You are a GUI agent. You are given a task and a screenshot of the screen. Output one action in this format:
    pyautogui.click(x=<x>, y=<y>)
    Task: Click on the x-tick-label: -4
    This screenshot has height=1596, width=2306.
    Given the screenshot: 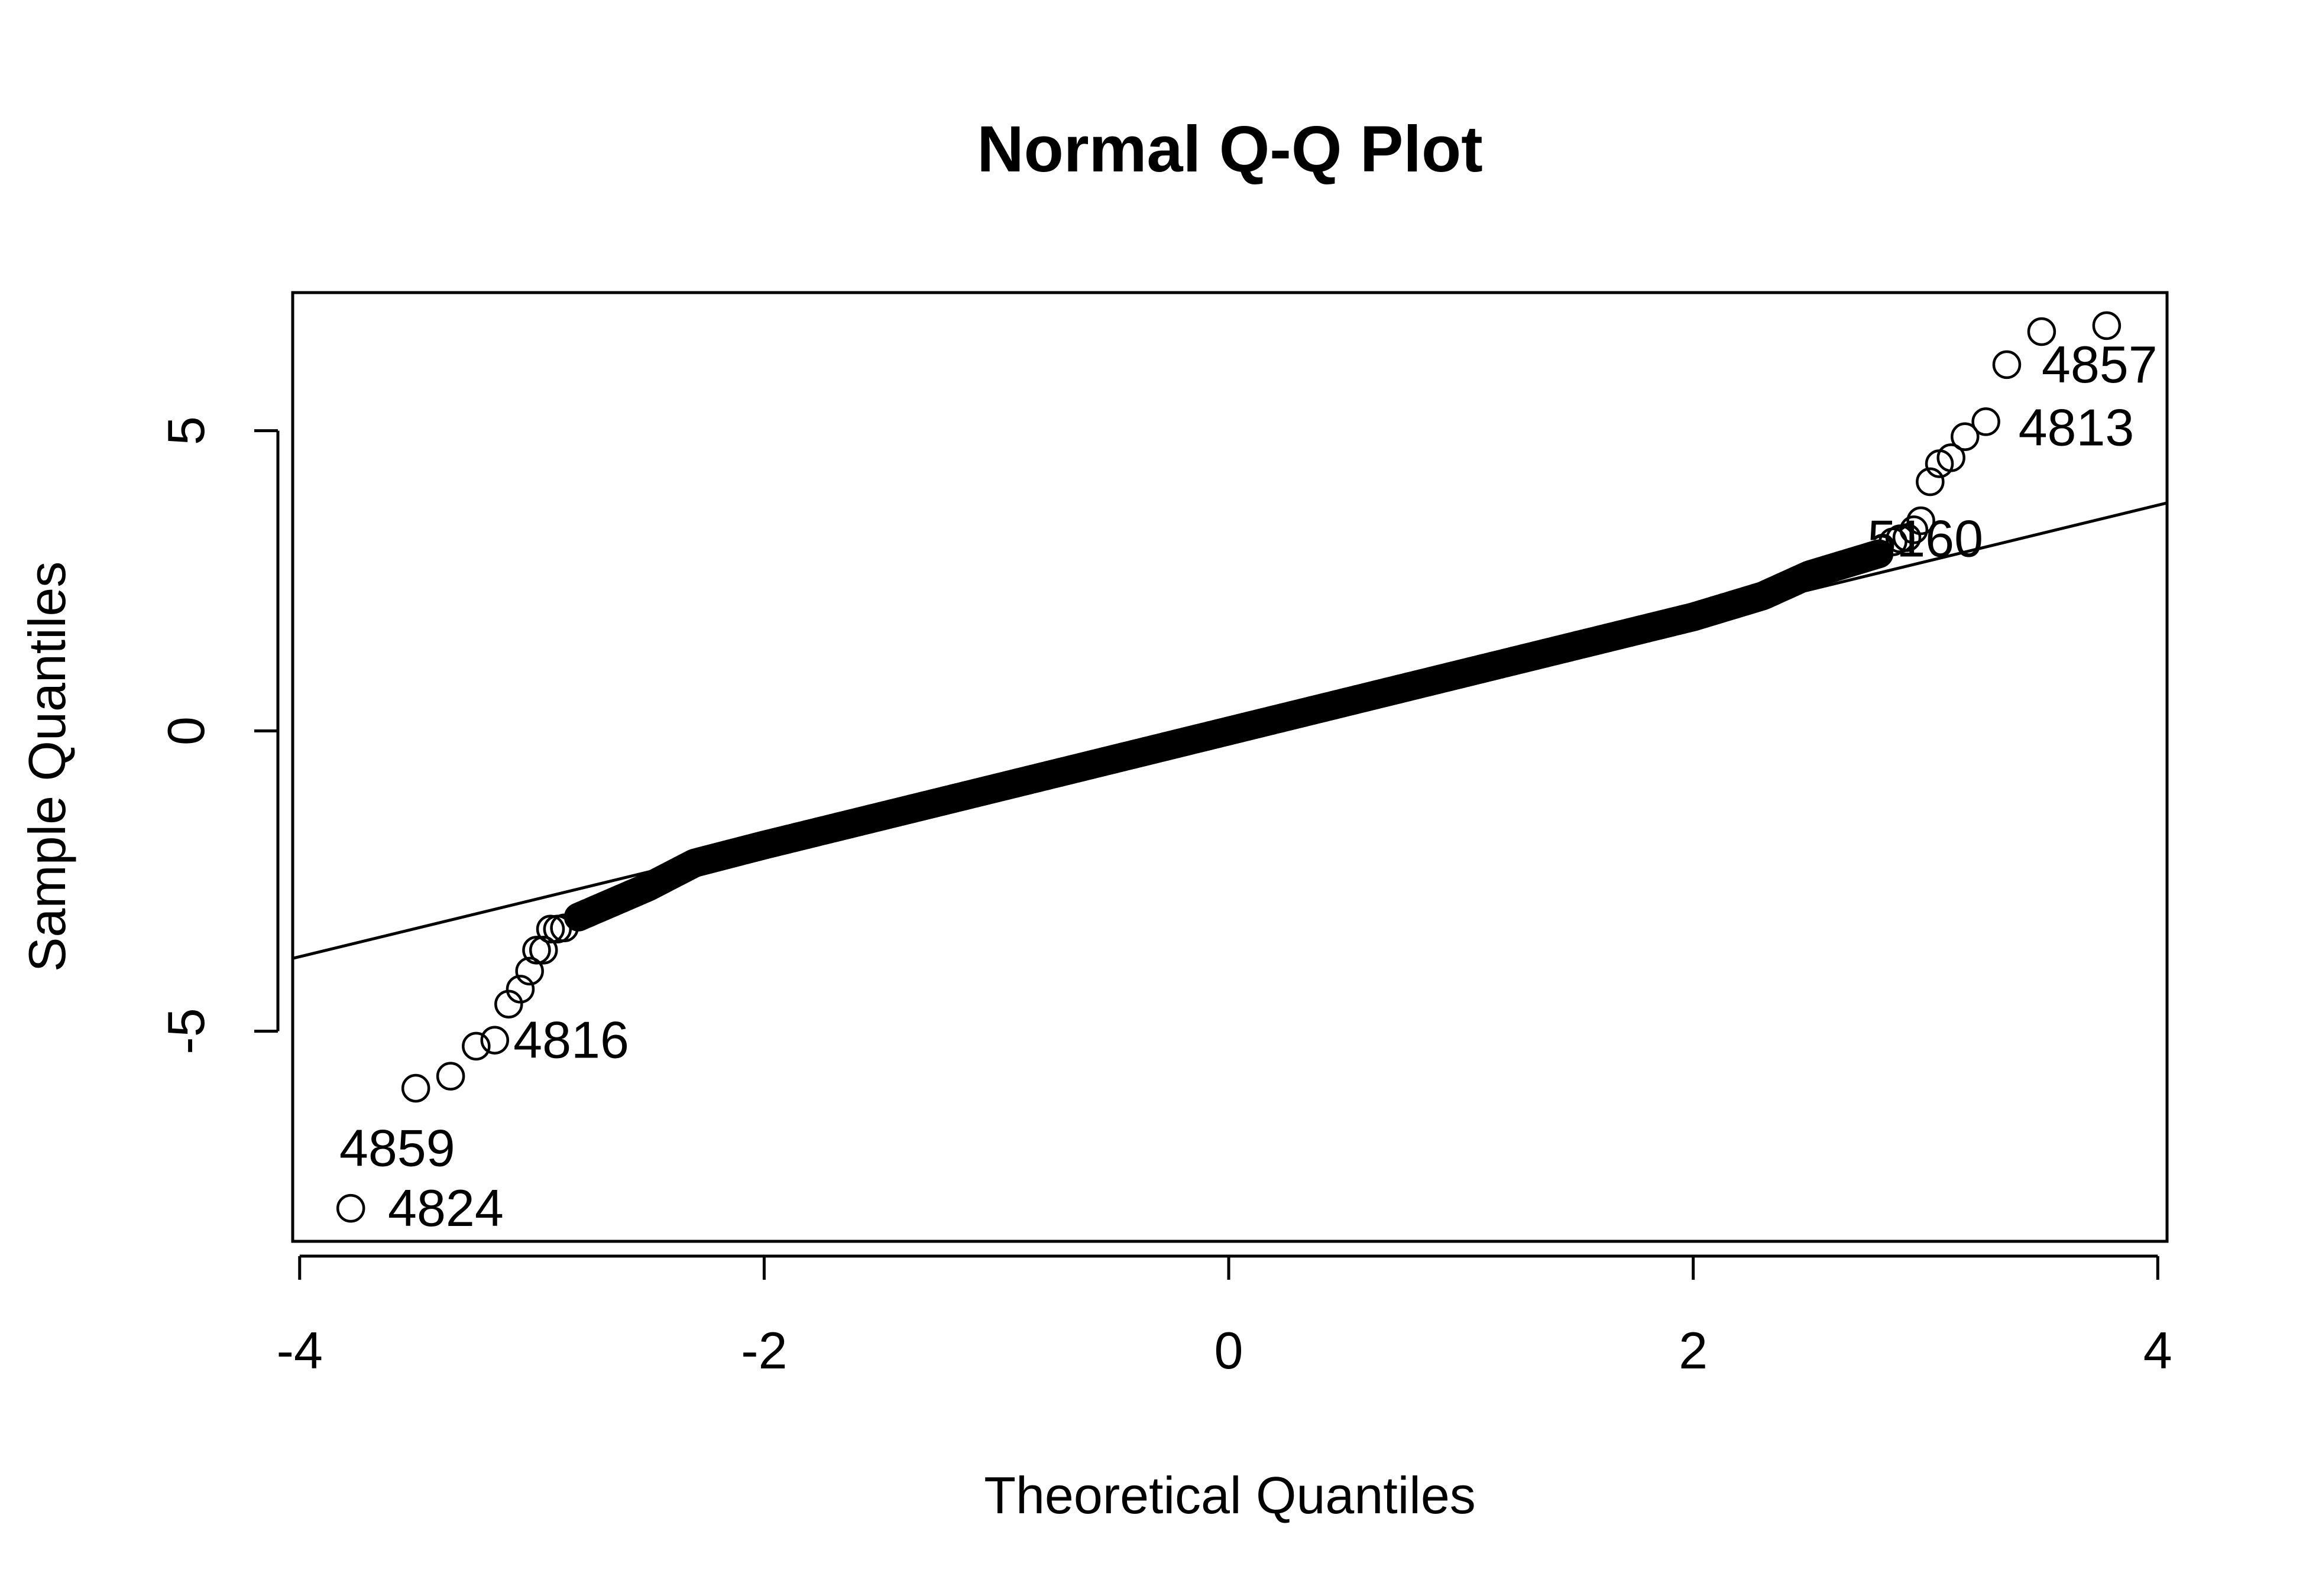 What is the action you would take?
    pyautogui.click(x=300, y=1351)
    